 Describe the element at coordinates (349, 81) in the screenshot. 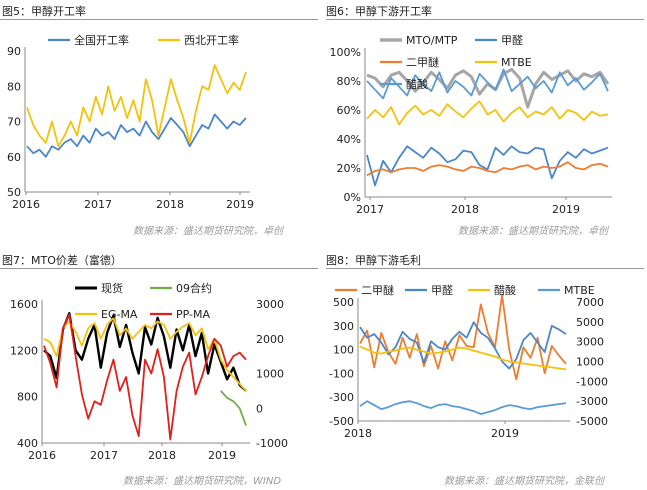

I see `chart2-ytick-label: 80%` at that location.